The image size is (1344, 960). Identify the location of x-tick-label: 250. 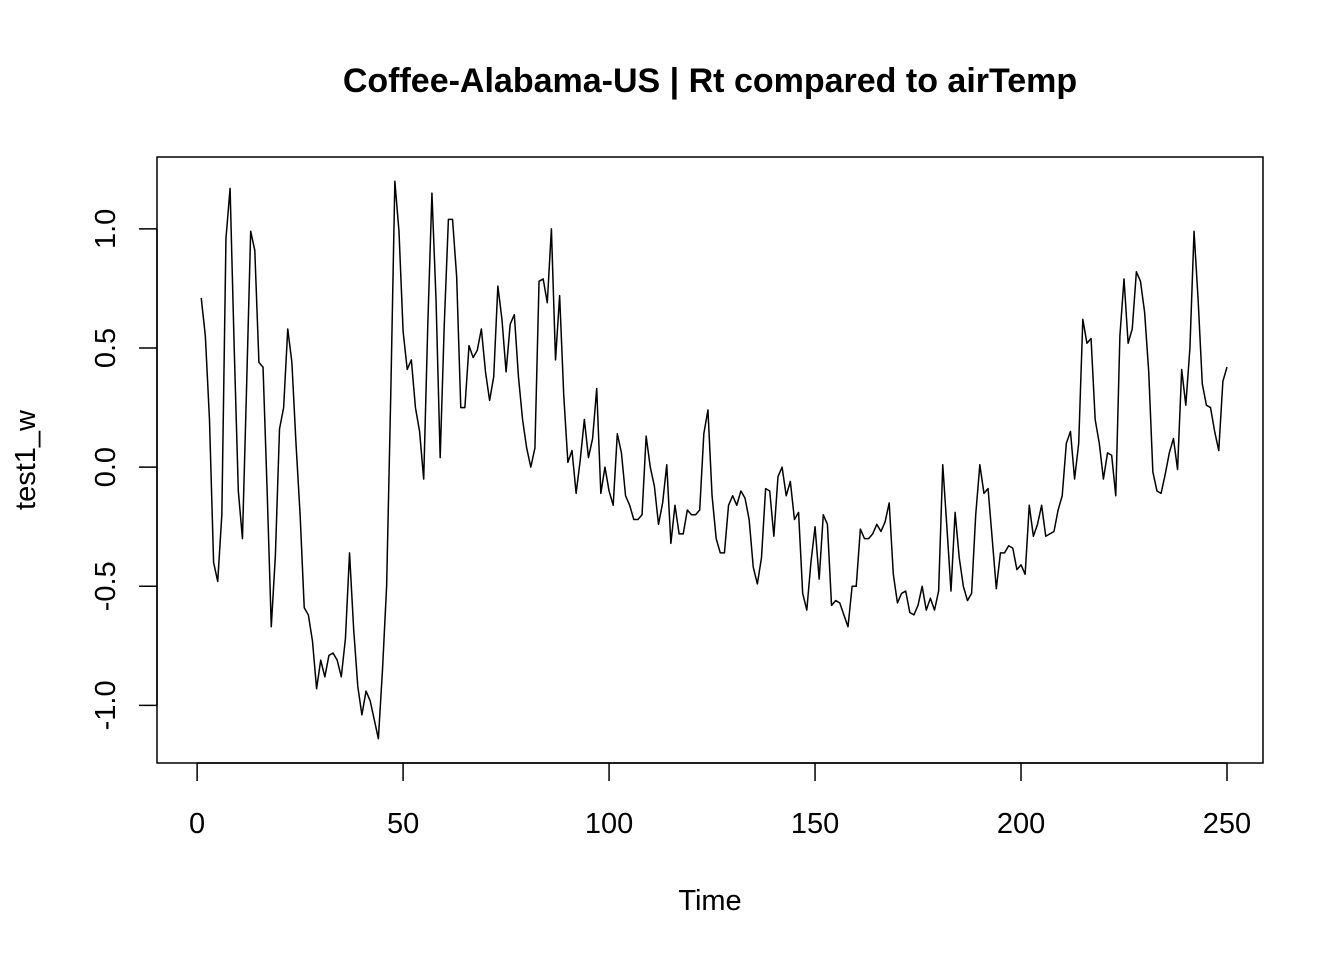
(1227, 824).